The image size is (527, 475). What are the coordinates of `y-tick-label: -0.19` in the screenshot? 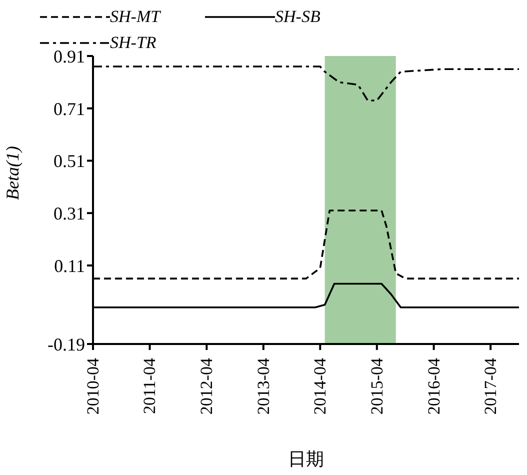 It's located at (66, 344).